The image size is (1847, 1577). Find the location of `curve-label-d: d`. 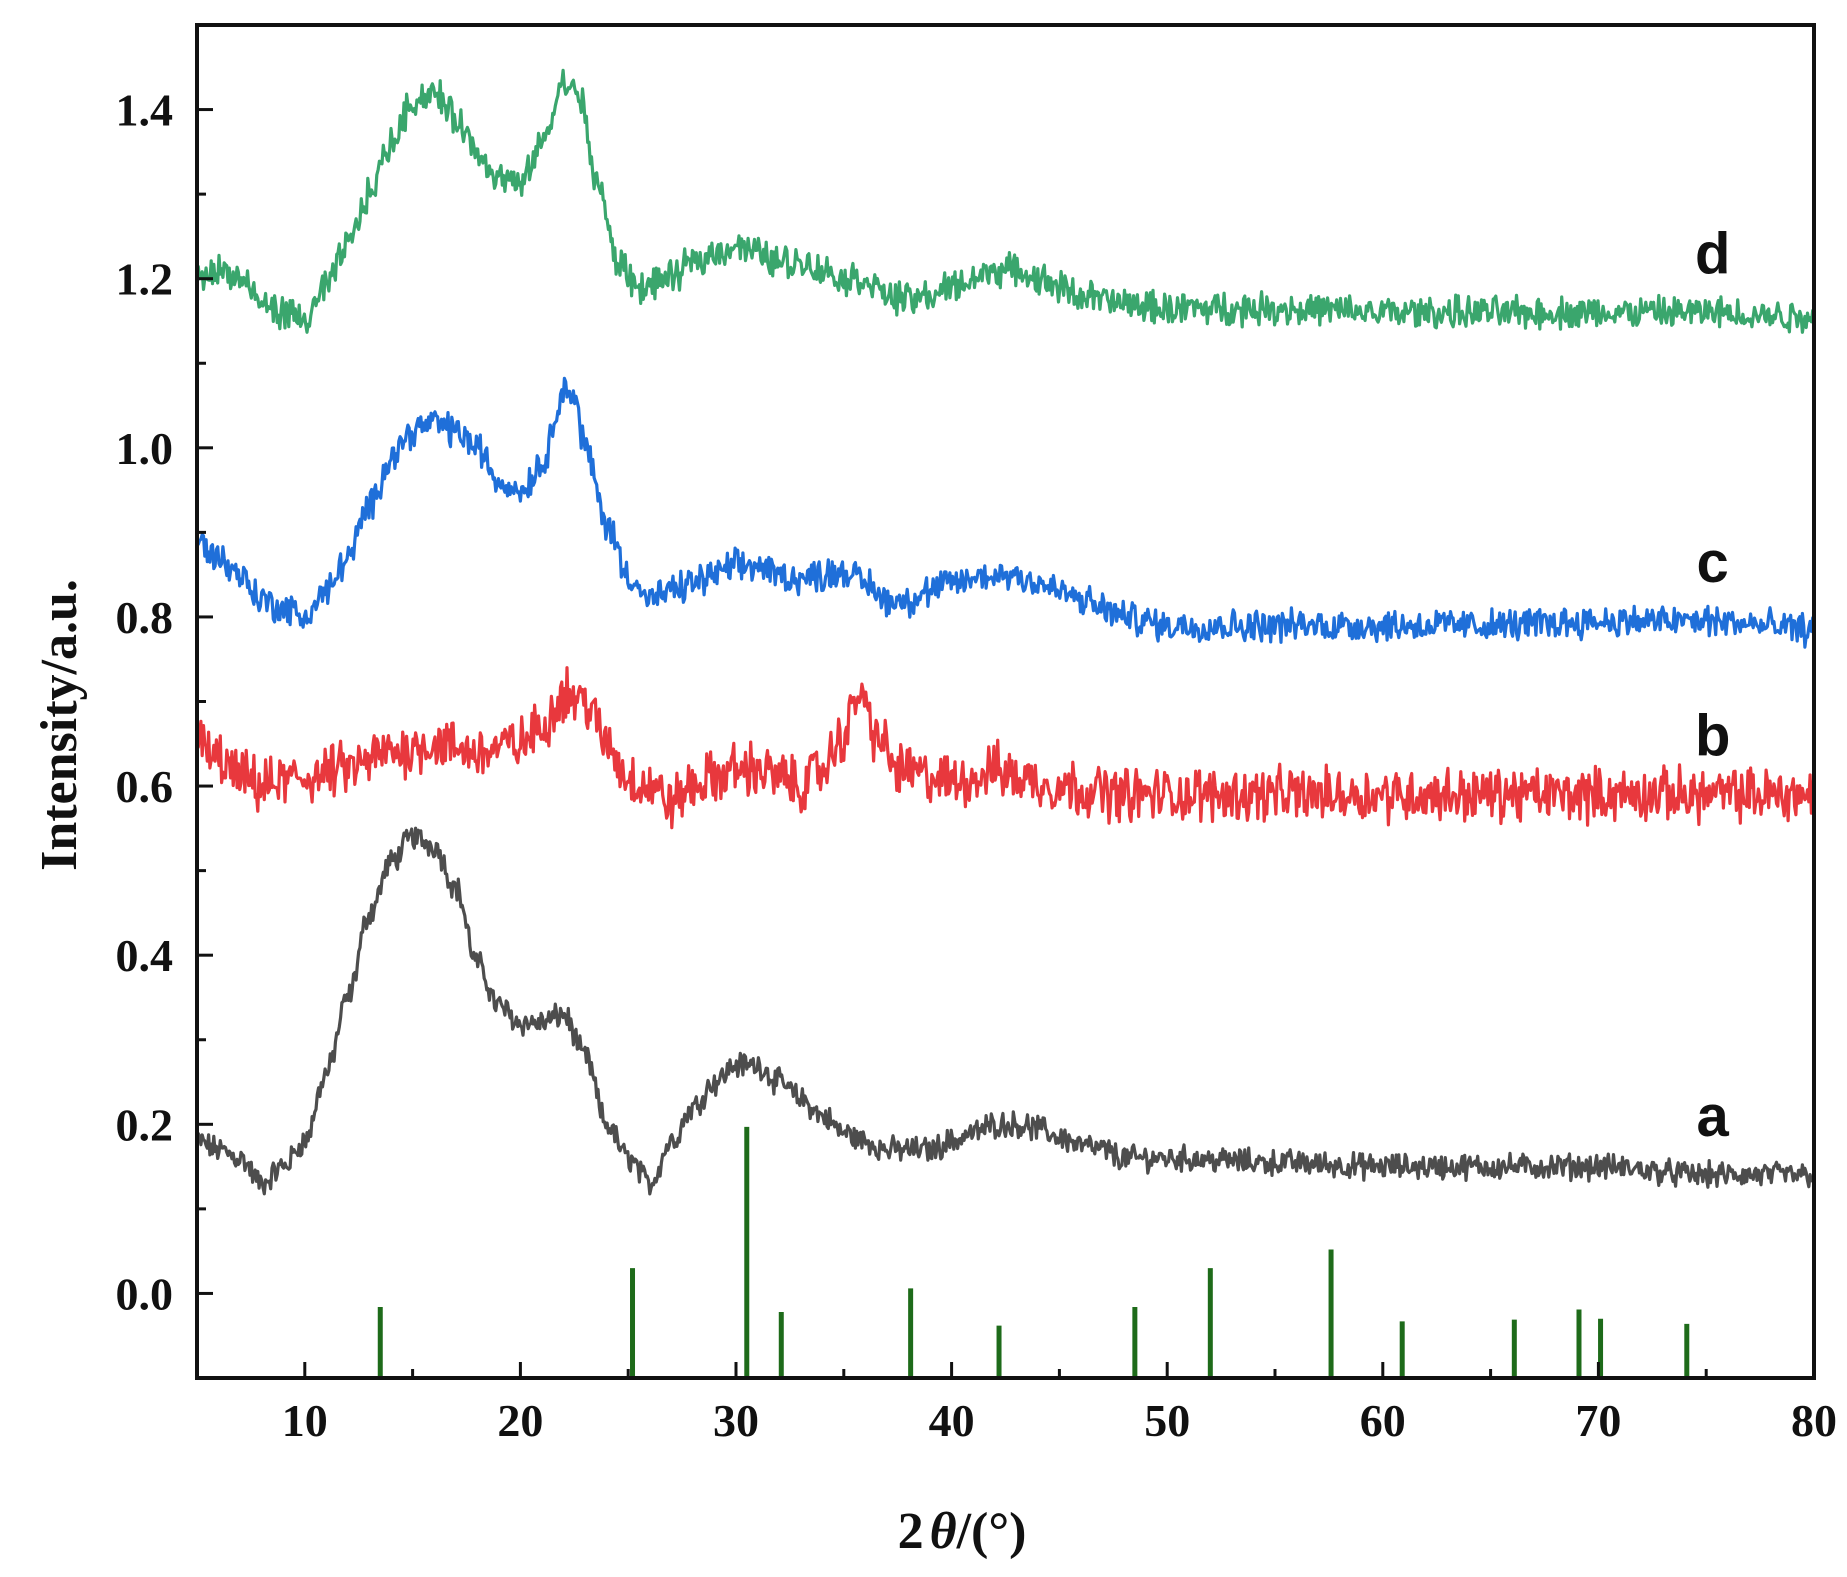

curve-label-d: d is located at coordinates (1712, 253).